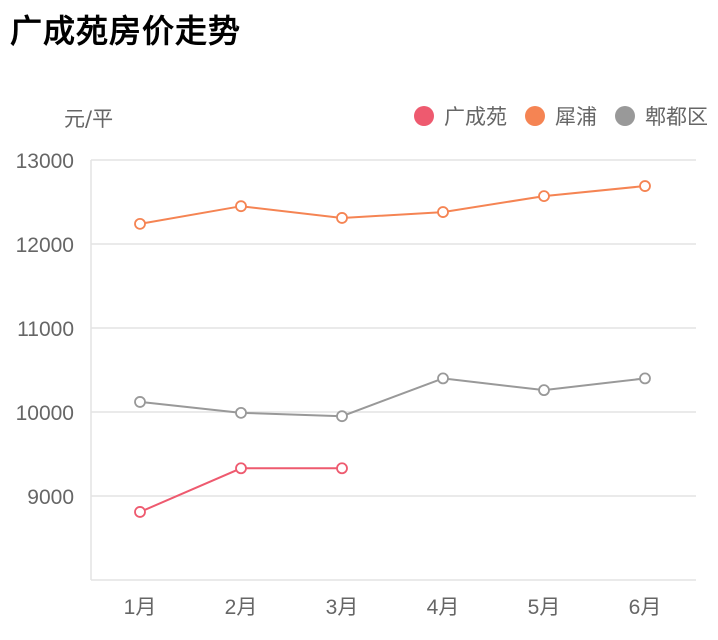 Image resolution: width=718 pixels, height=640 pixels. I want to click on legend-label: 郫都区, so click(676, 117).